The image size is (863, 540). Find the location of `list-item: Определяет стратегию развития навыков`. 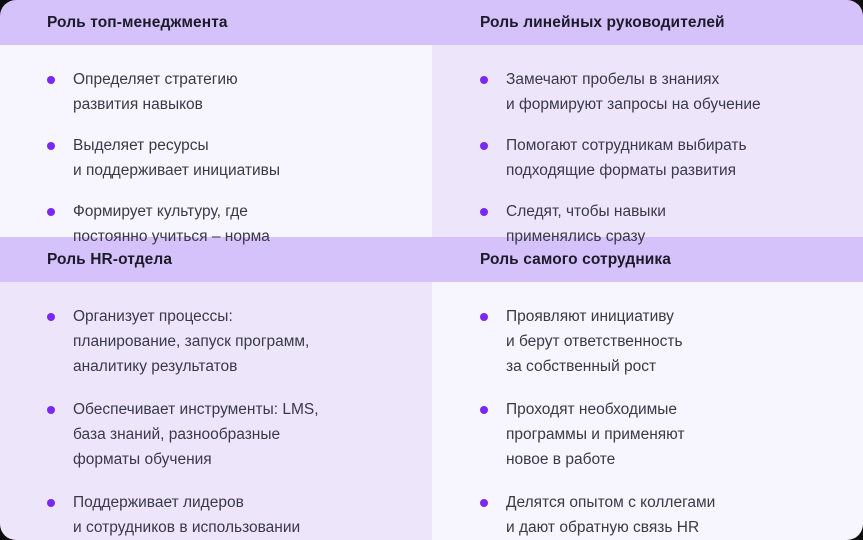

list-item: Определяет стратегию развития навыков is located at coordinates (224, 92).